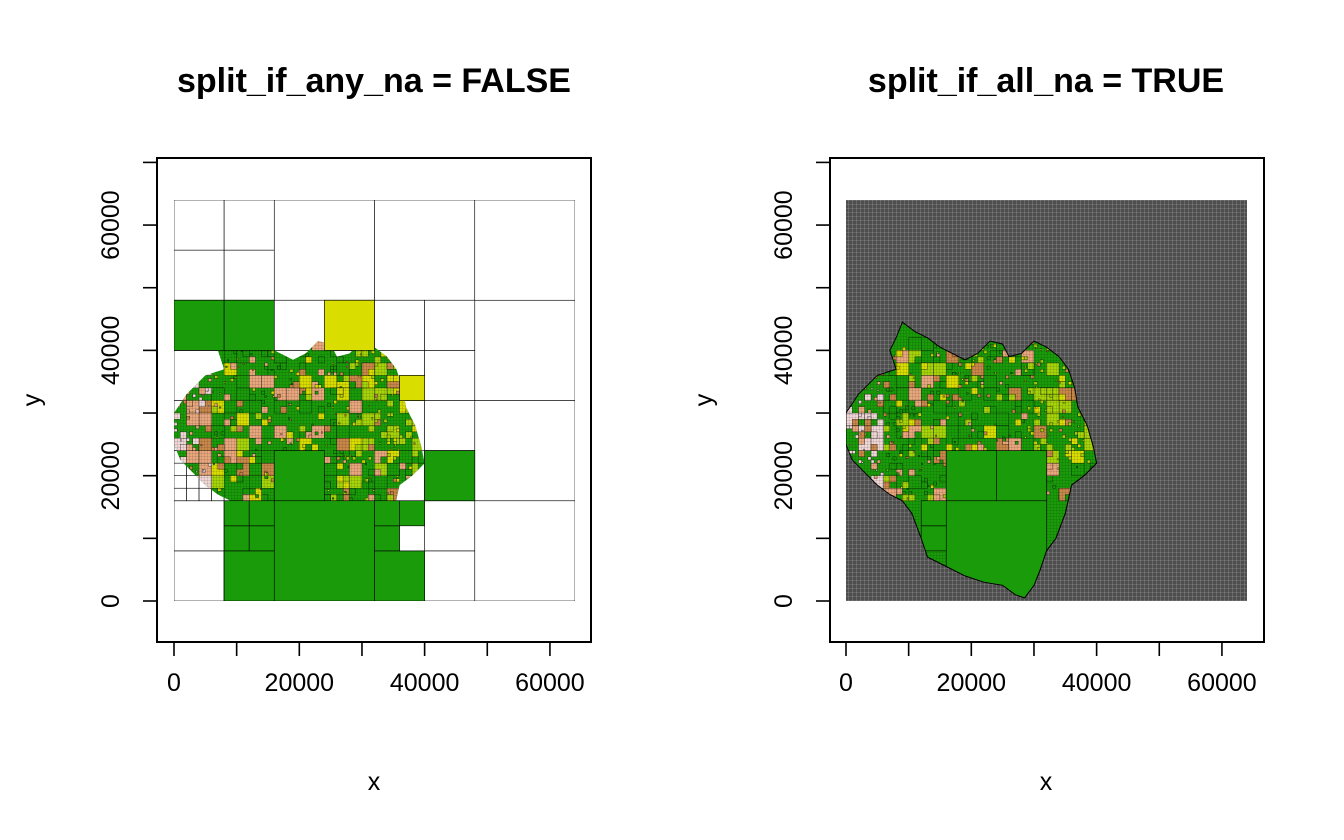  What do you see at coordinates (1046, 81) in the screenshot?
I see `panel-title: split_if_all_na = TRUE` at bounding box center [1046, 81].